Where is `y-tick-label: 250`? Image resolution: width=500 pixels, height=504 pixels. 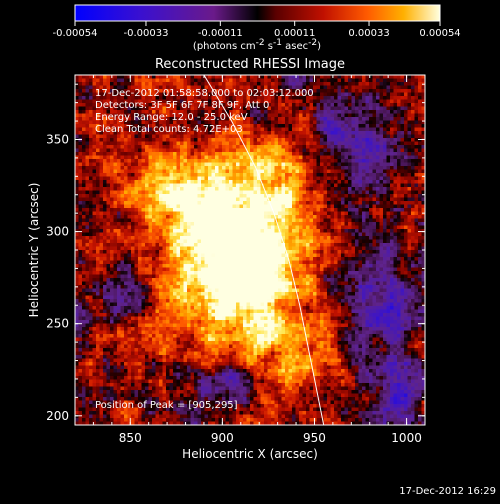
y-tick-label: 250 is located at coordinates (57, 324).